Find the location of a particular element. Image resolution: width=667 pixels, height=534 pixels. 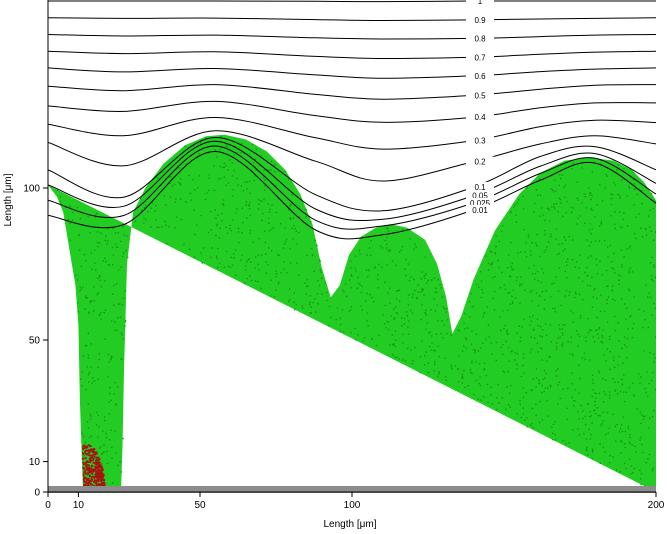

contour-label: 0.9 is located at coordinates (480, 20).